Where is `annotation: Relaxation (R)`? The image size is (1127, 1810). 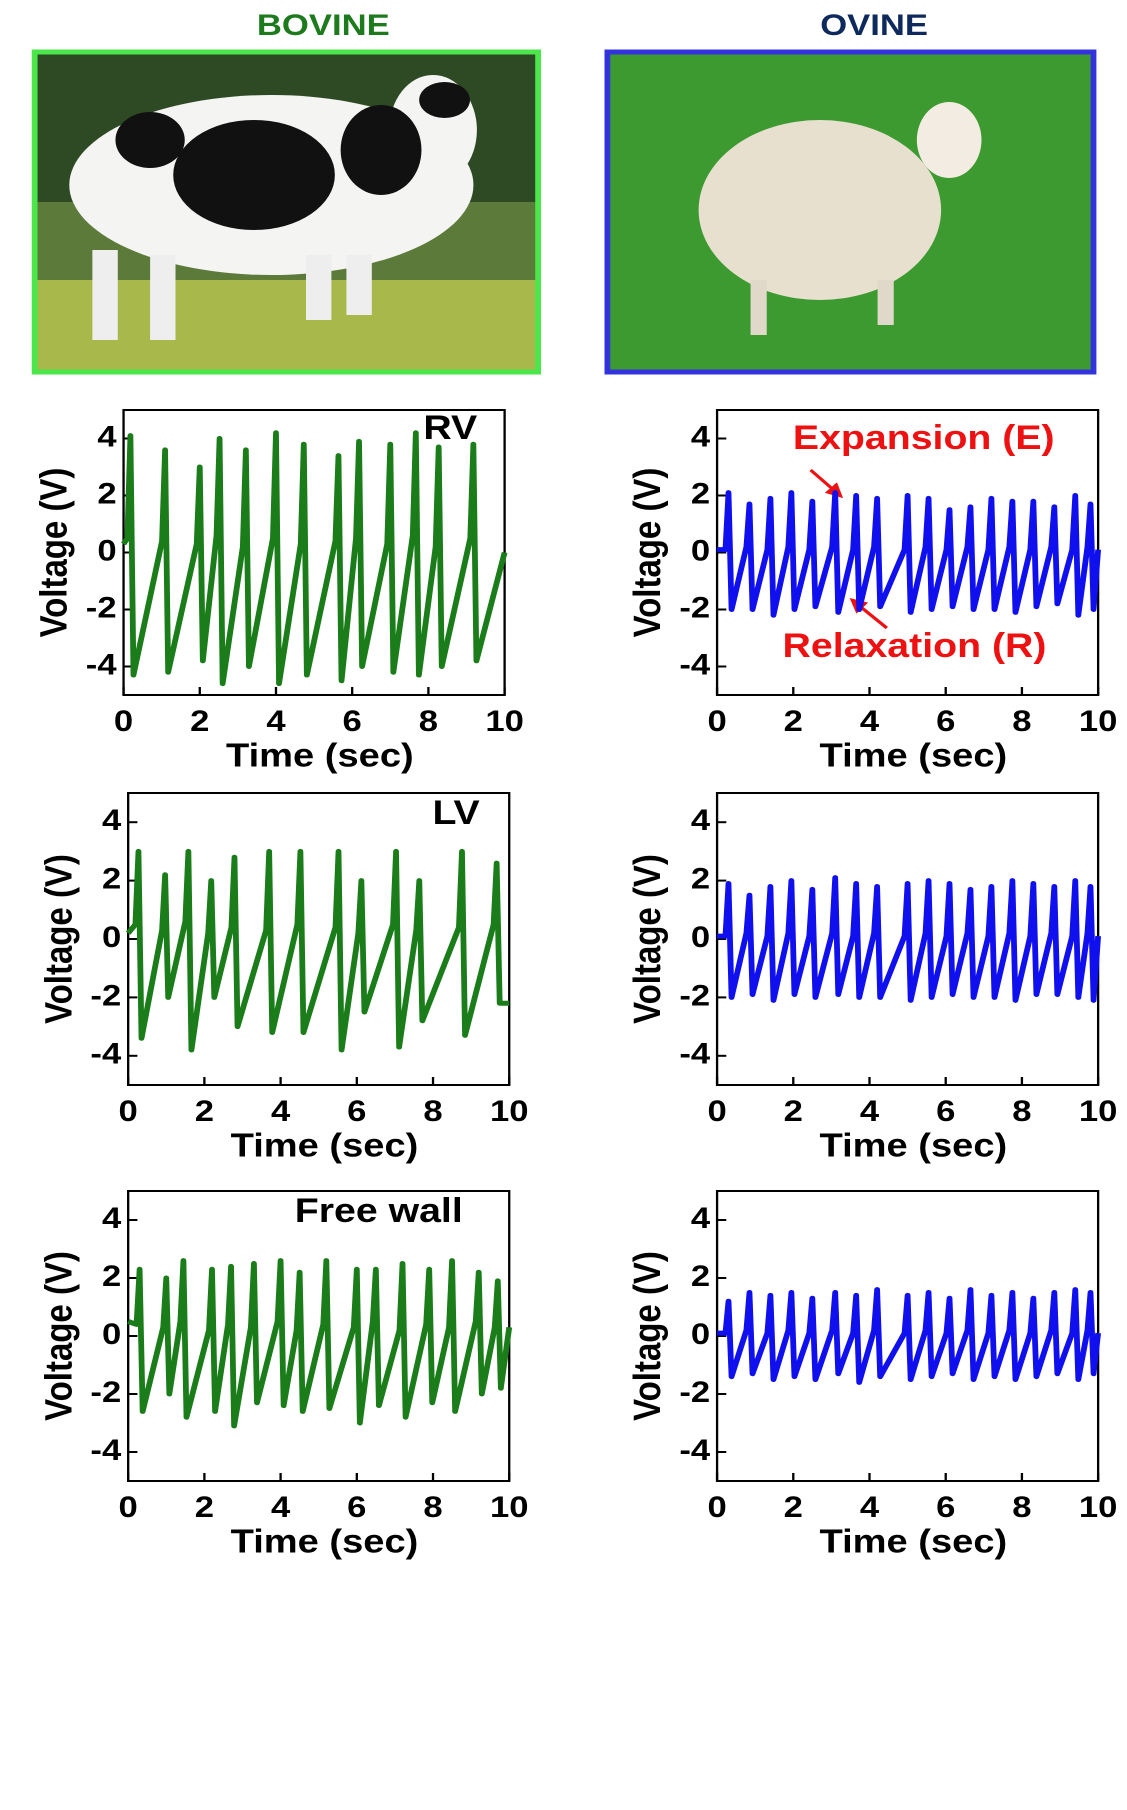 annotation: Relaxation (R) is located at coordinates (915, 645).